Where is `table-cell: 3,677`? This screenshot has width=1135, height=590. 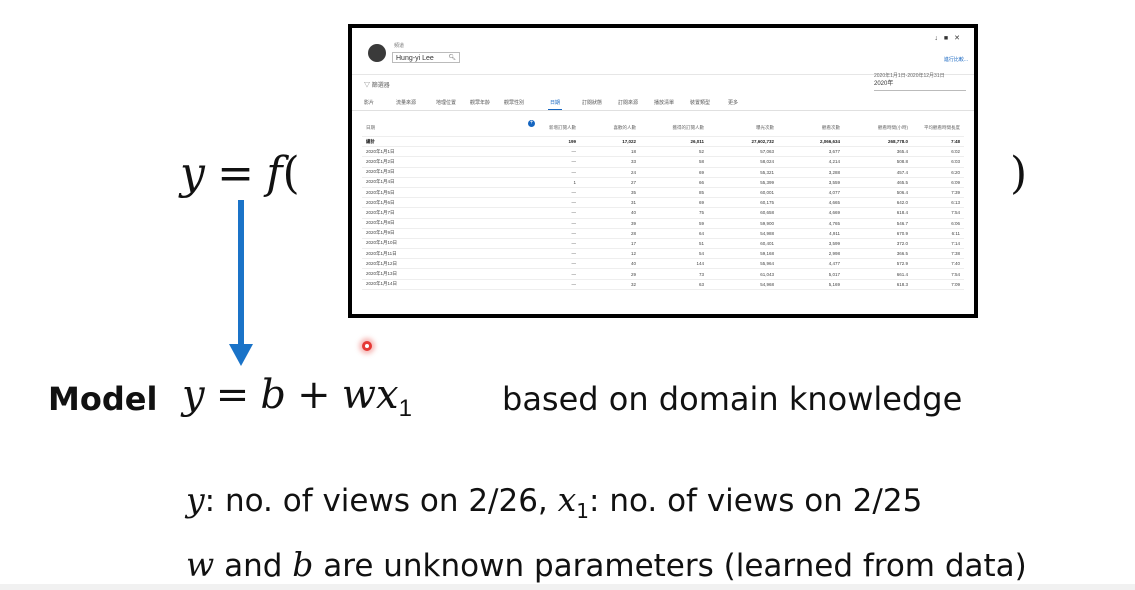 table-cell: 3,677 is located at coordinates (811, 152).